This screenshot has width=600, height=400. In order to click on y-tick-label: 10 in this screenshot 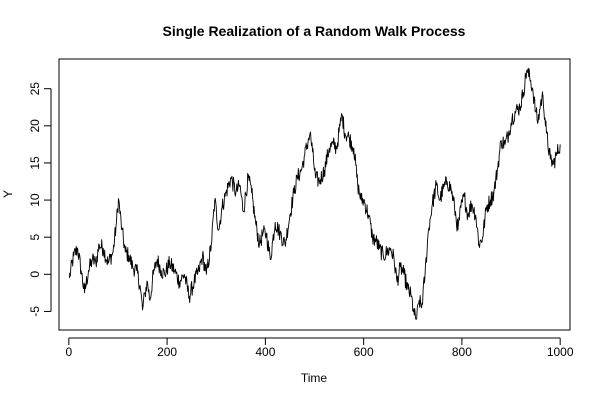, I will do `click(35, 200)`.